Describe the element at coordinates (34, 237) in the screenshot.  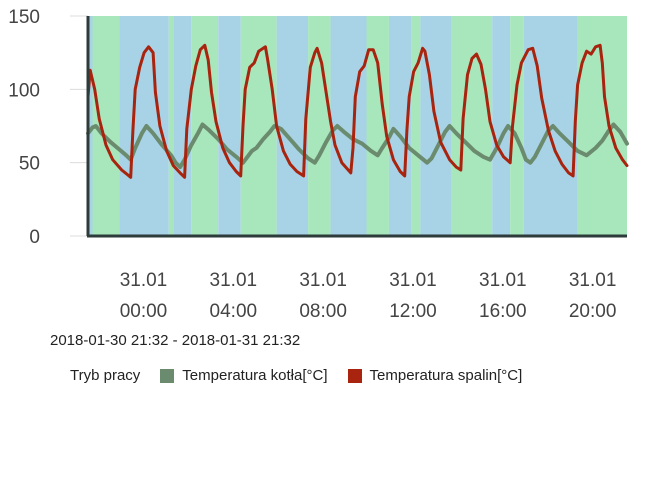
I see `y-tick-label: 0` at that location.